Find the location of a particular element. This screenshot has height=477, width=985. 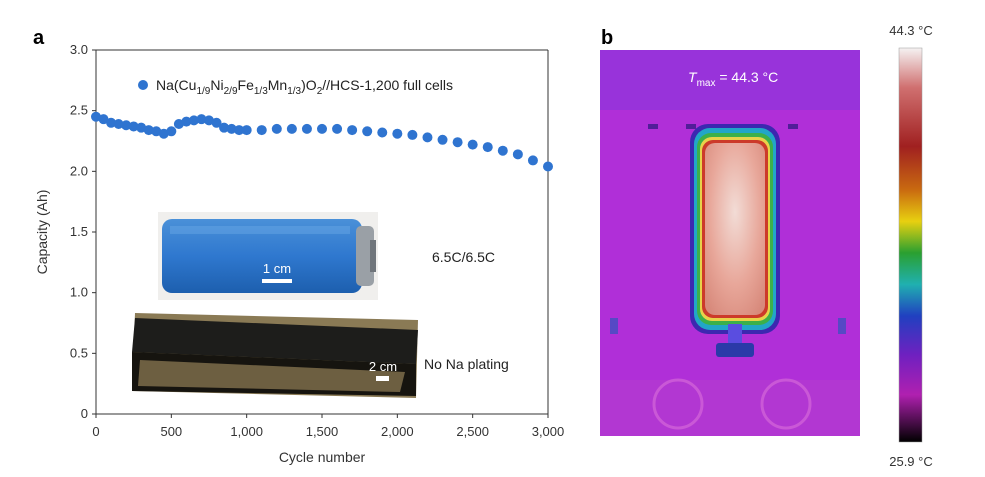

rate-annotation: 6.5C/6.5C is located at coordinates (463, 257).